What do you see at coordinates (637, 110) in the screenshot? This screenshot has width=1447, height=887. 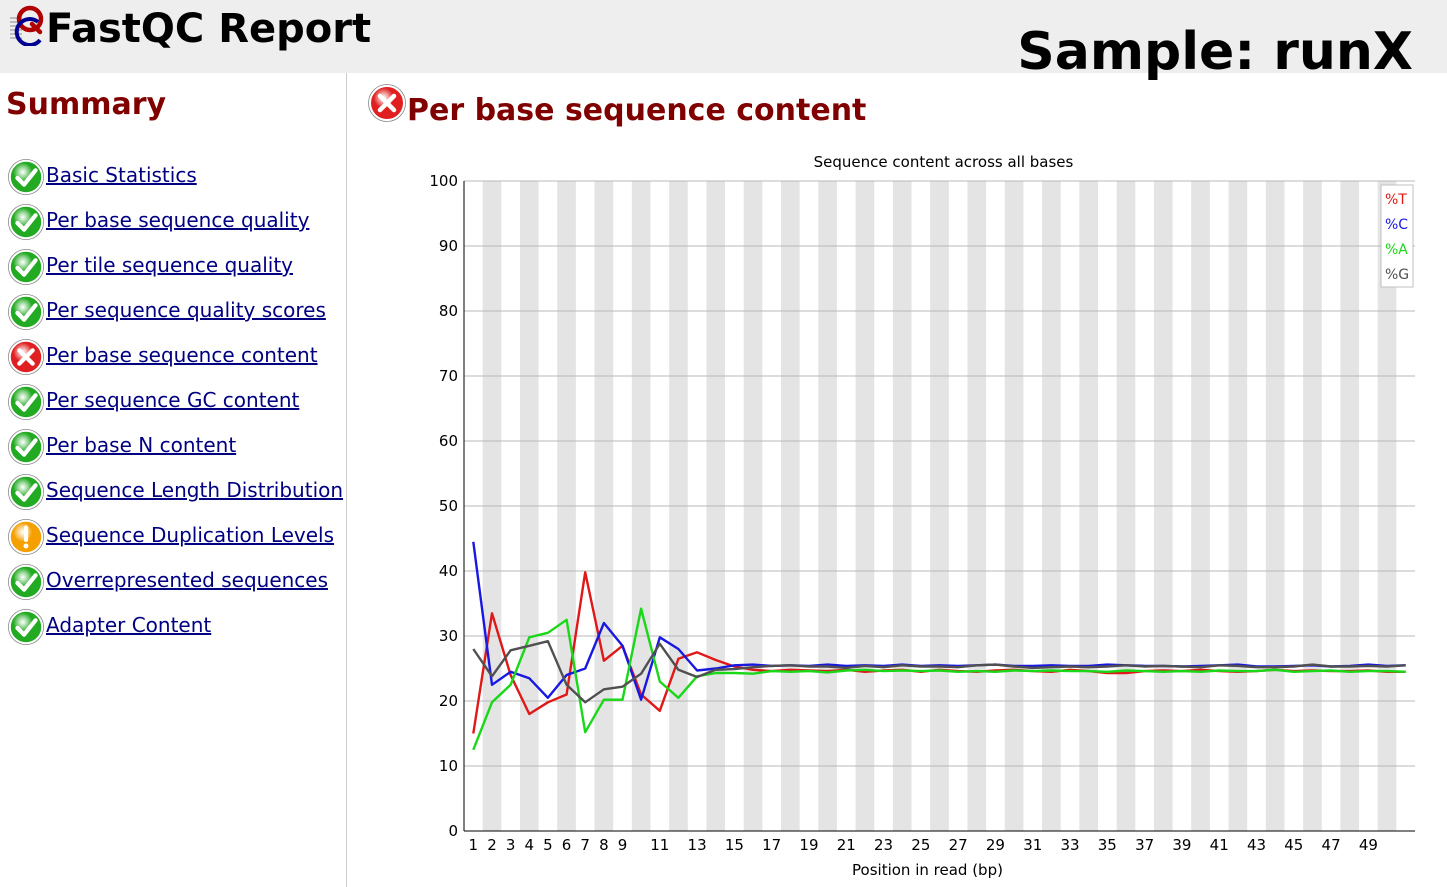 I see `module-heading: Per base sequence content` at bounding box center [637, 110].